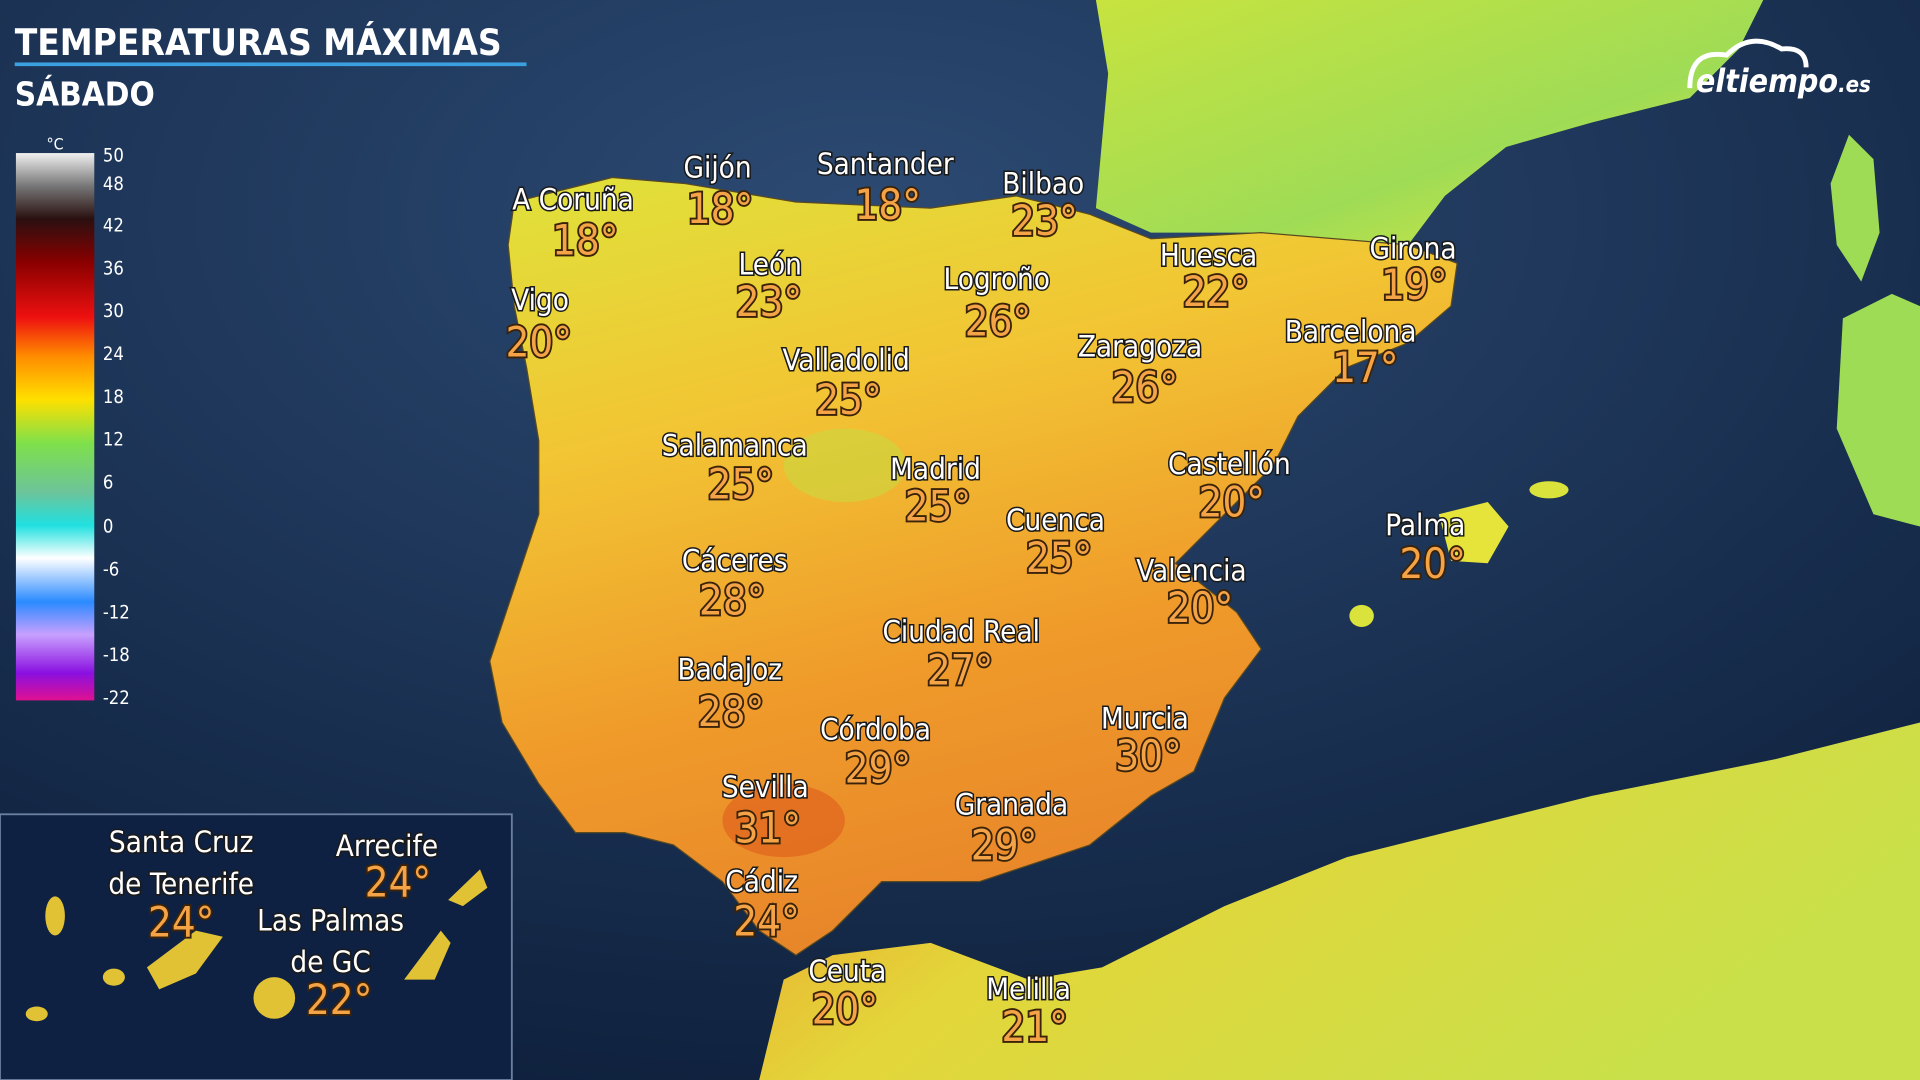  Describe the element at coordinates (729, 670) in the screenshot. I see `city-name: Badajoz` at that location.